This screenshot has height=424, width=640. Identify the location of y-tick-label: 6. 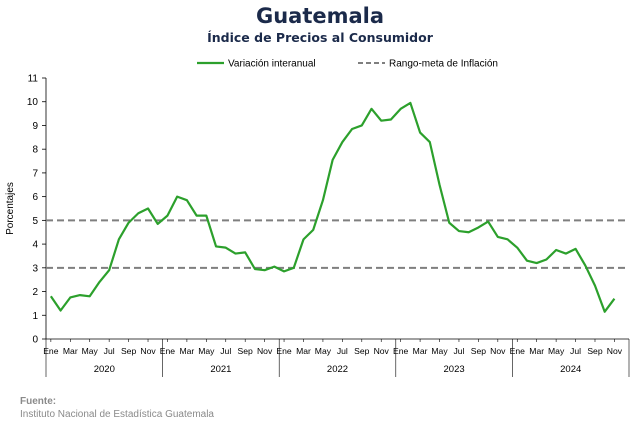
(35, 197).